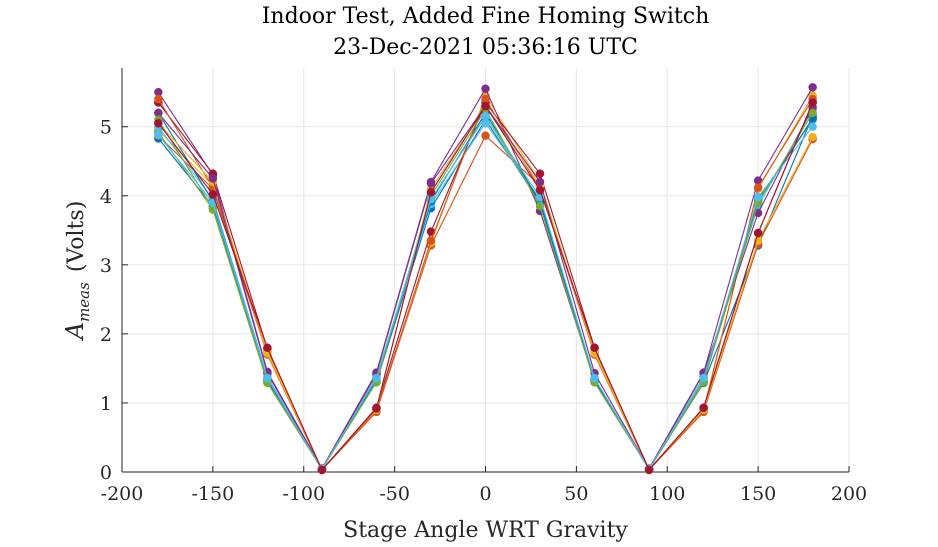 The width and height of the screenshot is (938, 547). Describe the element at coordinates (106, 473) in the screenshot. I see `y-tick-label: 0` at that location.